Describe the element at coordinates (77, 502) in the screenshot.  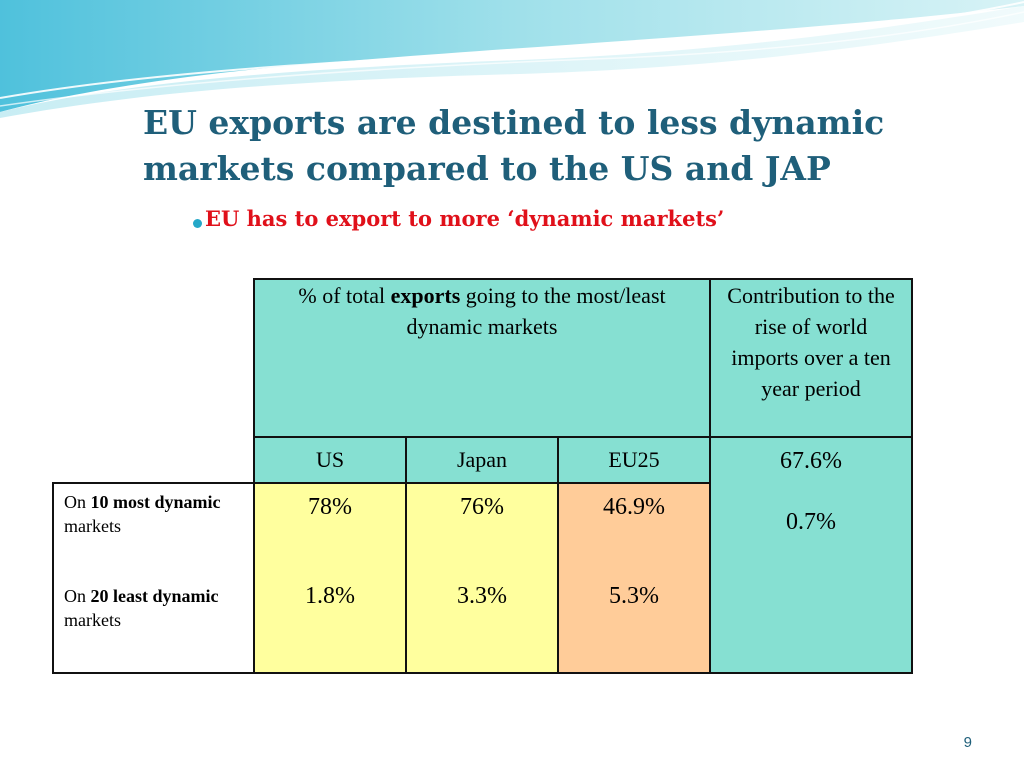
I see `row-label-most-prefix: On` at that location.